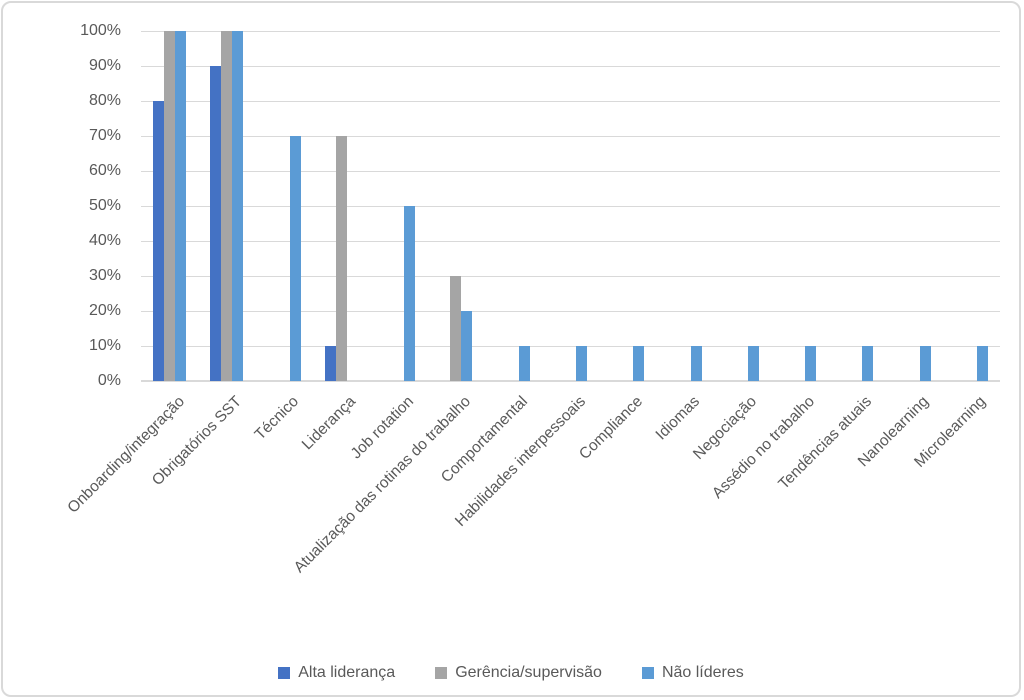 The width and height of the screenshot is (1024, 700). What do you see at coordinates (347, 672) in the screenshot?
I see `legend-label: Alta liderança` at bounding box center [347, 672].